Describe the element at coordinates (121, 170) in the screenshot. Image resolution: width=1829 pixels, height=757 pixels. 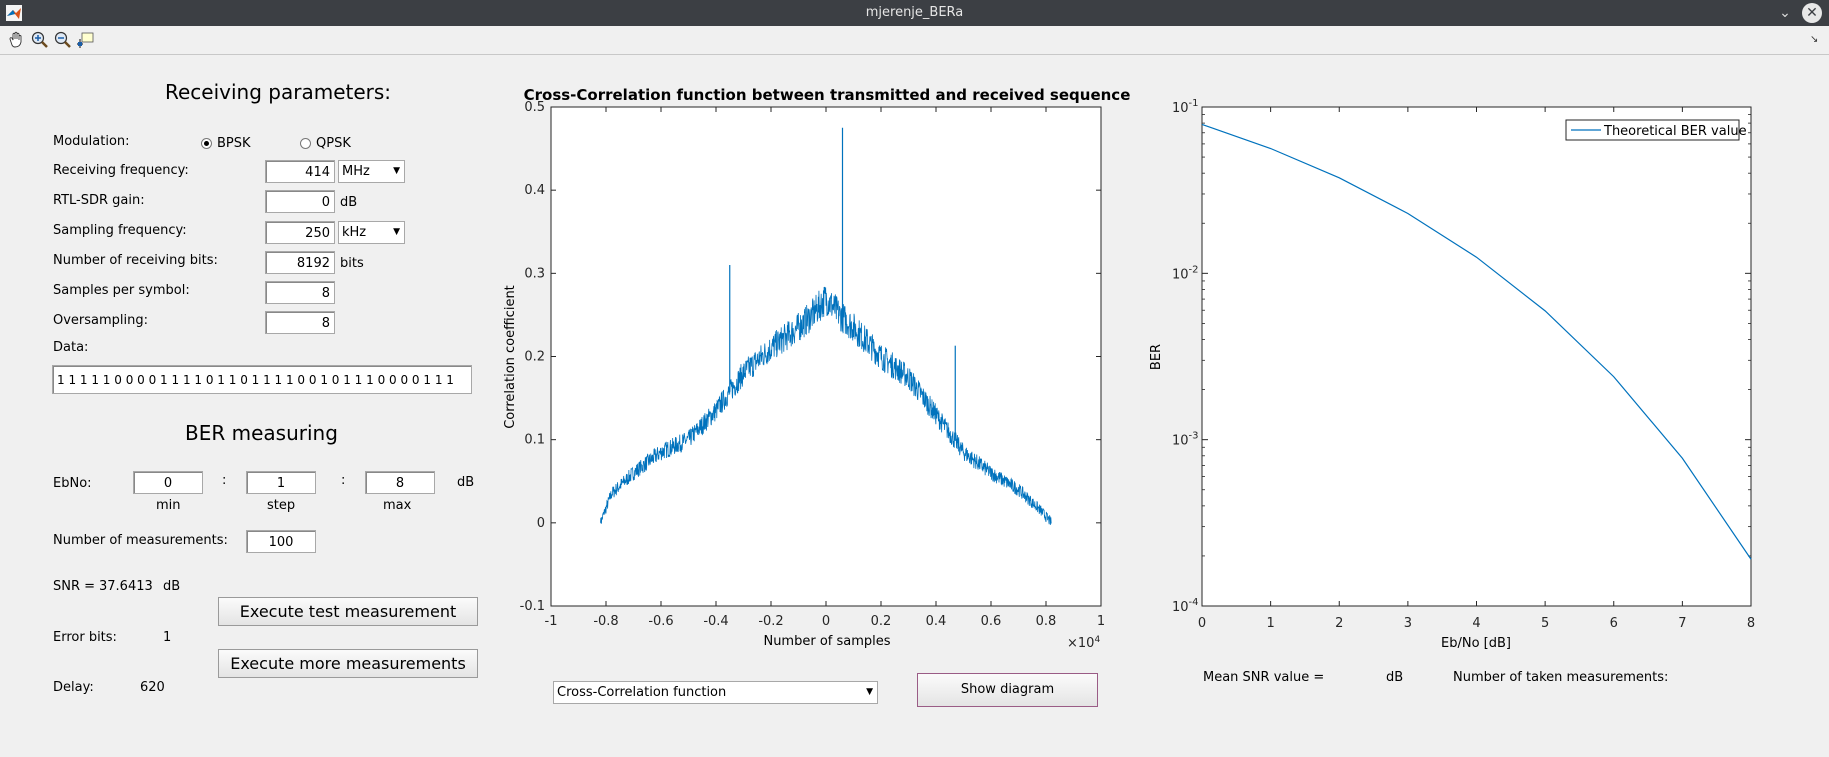
I see `rx-frequency-label: Receiving frequency:` at that location.